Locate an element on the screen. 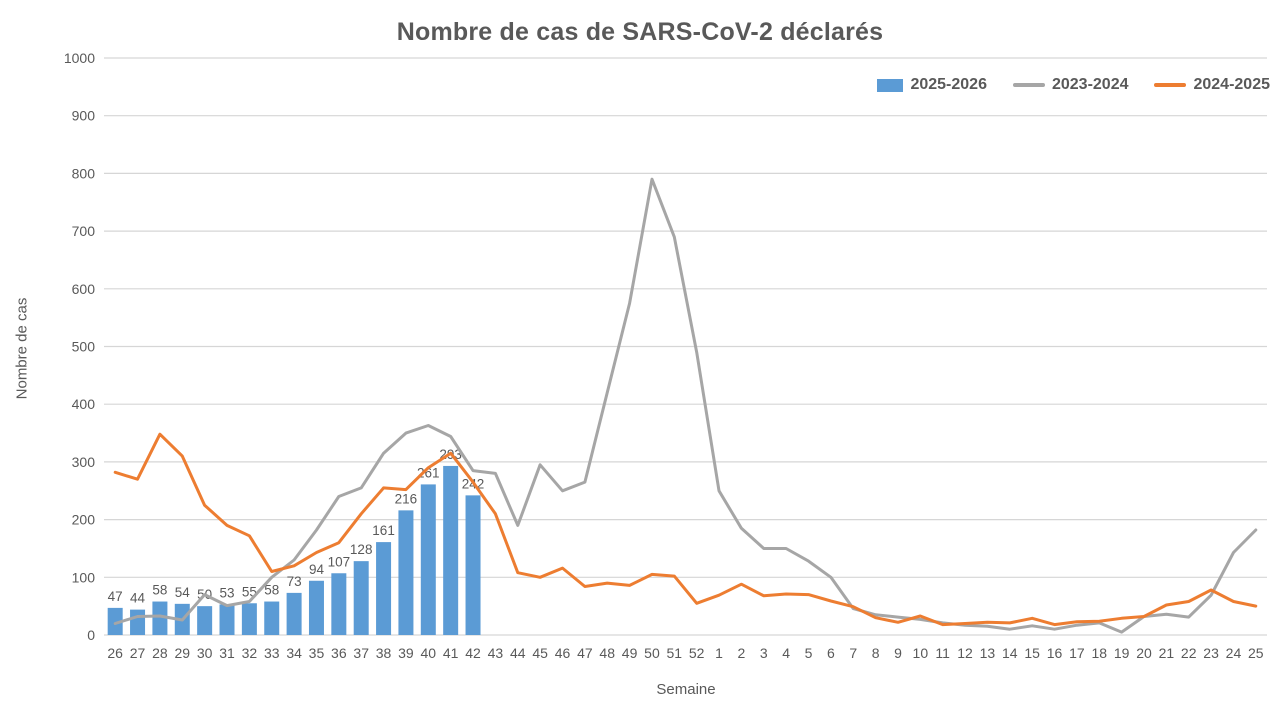  x-tick-label: 45 is located at coordinates (540, 653).